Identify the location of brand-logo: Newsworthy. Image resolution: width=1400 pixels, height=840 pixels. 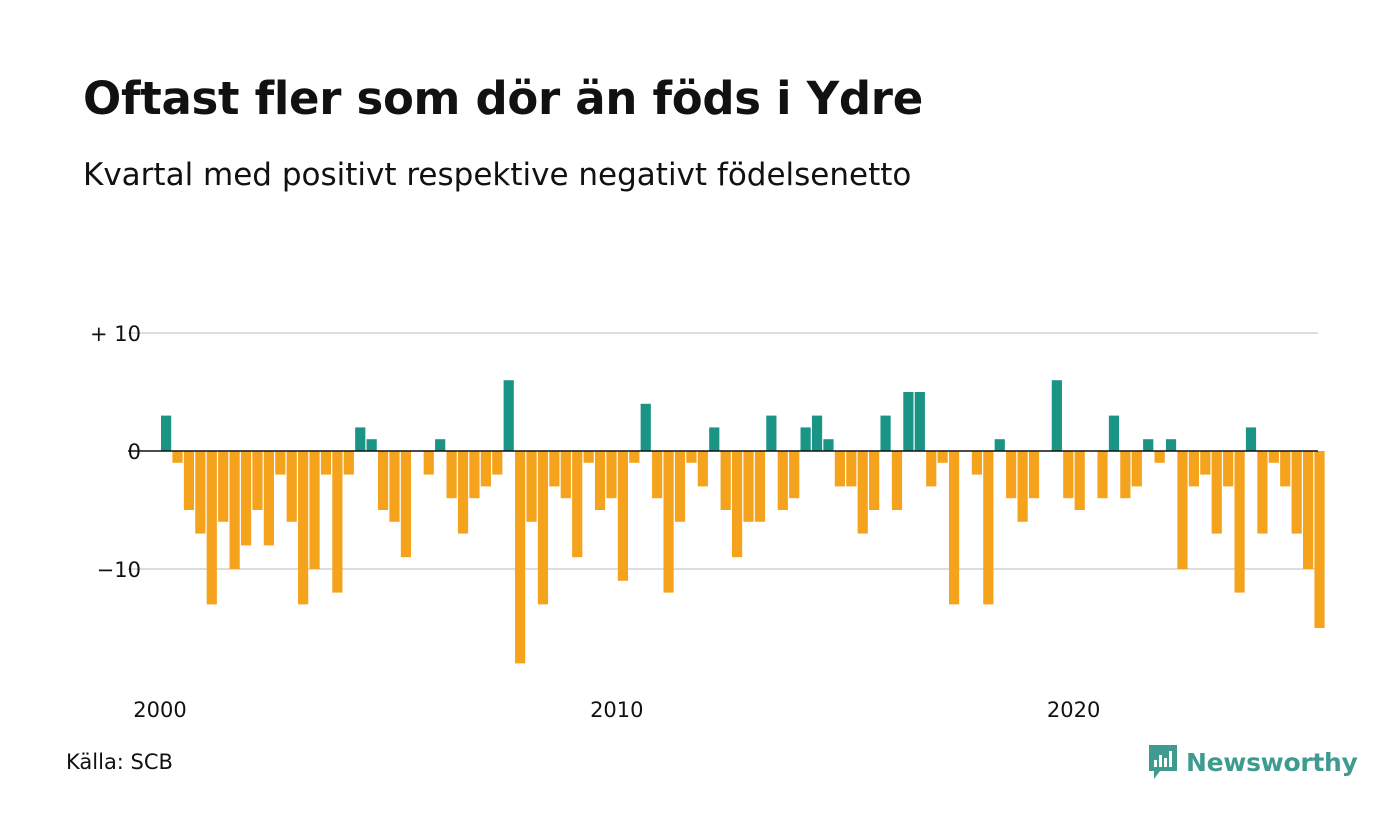
(1253, 762).